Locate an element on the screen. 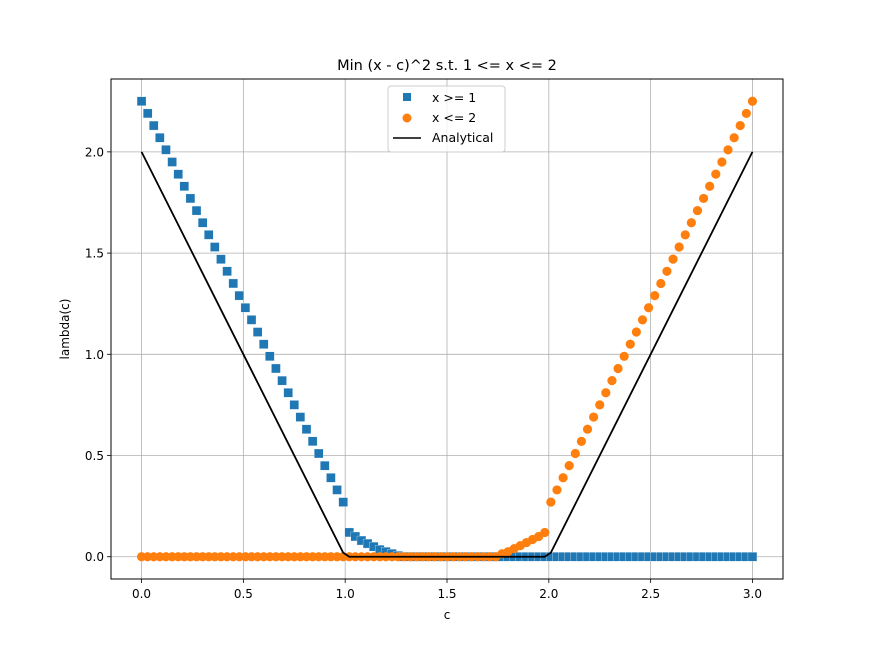  y-tick-label: 0.5 is located at coordinates (94, 456).